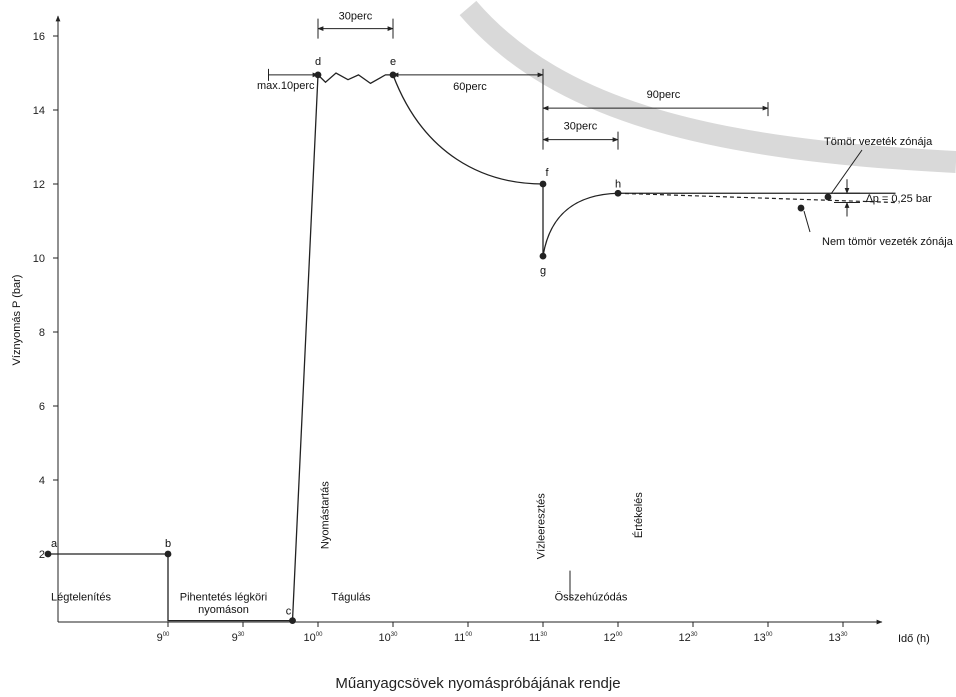  I want to click on y-tick-label: 2, so click(42, 555).